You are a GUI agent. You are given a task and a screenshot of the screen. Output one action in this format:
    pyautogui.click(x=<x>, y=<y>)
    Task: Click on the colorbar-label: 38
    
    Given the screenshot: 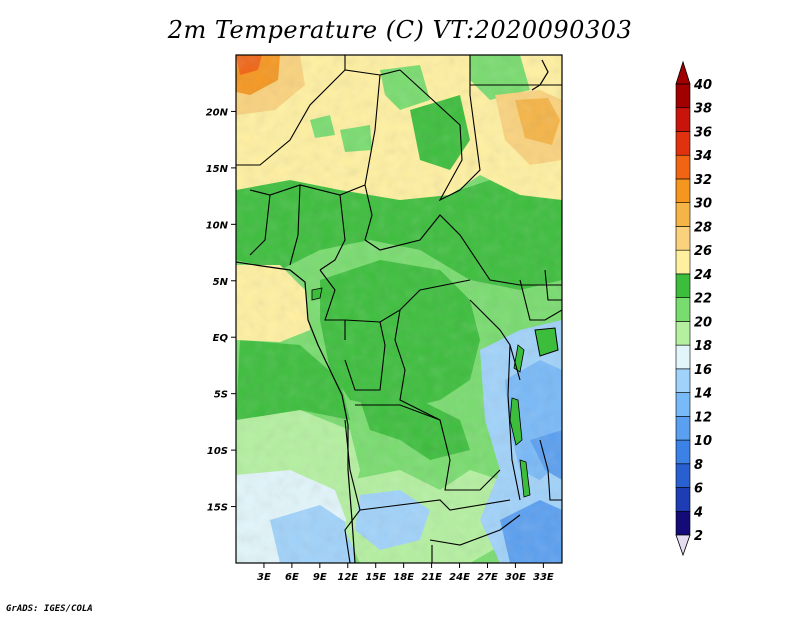 What is the action you would take?
    pyautogui.click(x=703, y=109)
    